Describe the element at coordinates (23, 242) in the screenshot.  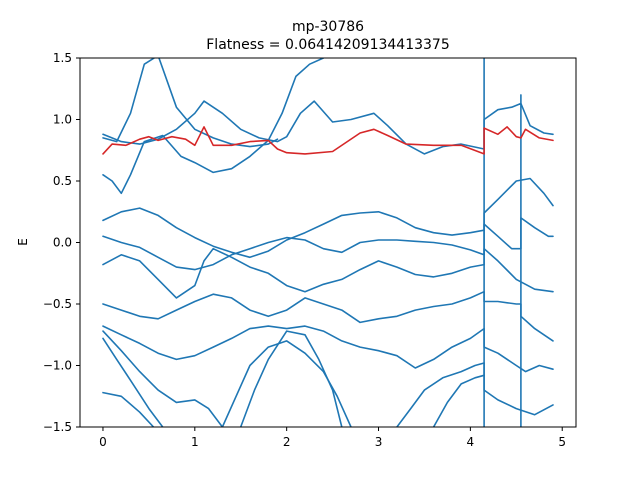
I see `y-axis-label: E` at that location.